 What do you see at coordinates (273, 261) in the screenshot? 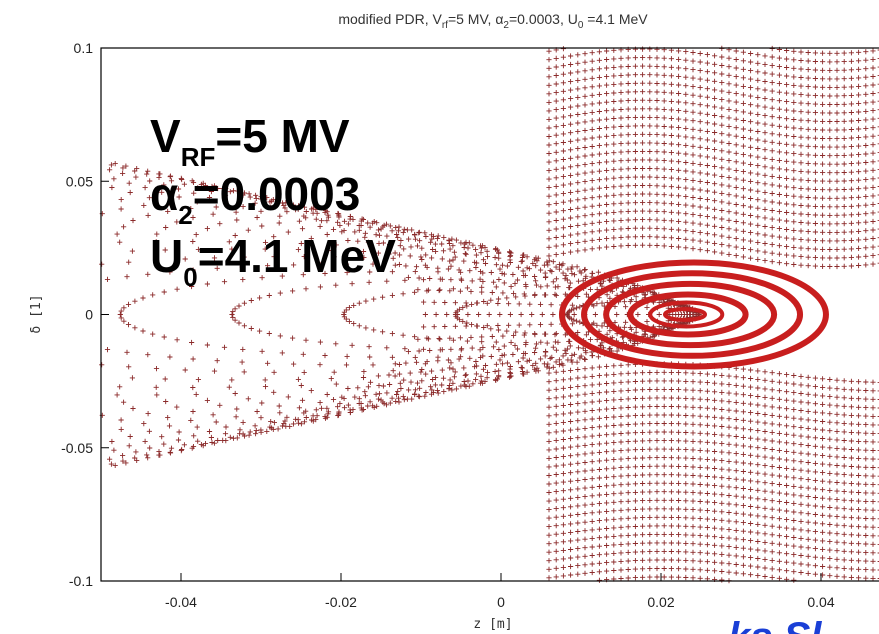
I see `annotation-u0: U0=4.1 MeV` at bounding box center [273, 261].